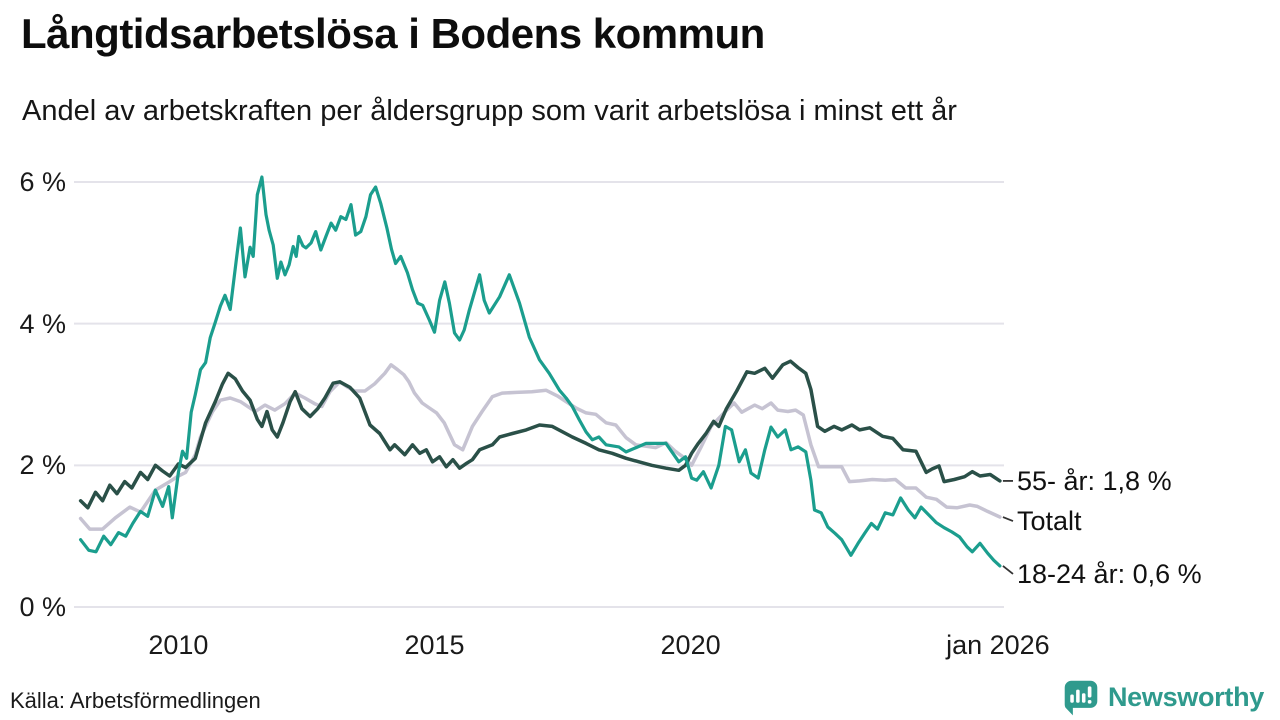  I want to click on x-axis-tick: jan 2026, so click(998, 645).